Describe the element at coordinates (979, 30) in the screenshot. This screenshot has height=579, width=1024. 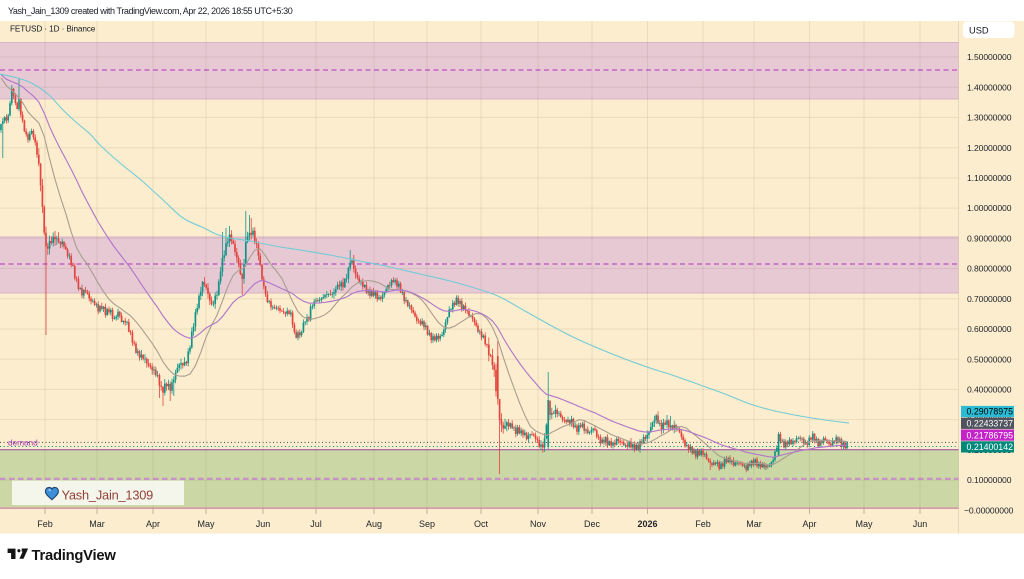
I see `svg-text: USD` at that location.